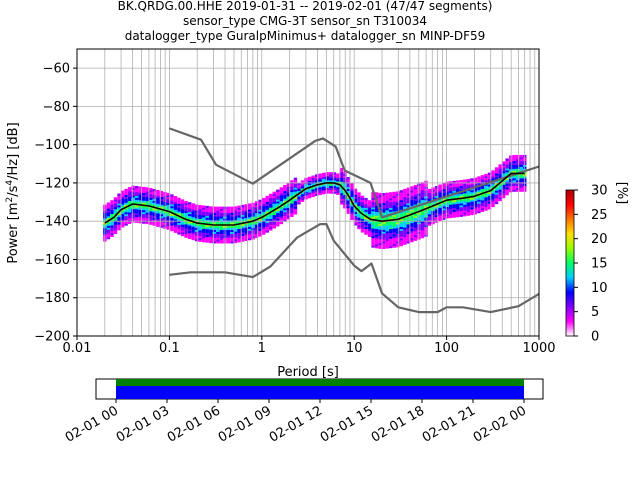 The height and width of the screenshot is (480, 640). What do you see at coordinates (595, 337) in the screenshot?
I see `colorbar-tick-label: 0` at bounding box center [595, 337].